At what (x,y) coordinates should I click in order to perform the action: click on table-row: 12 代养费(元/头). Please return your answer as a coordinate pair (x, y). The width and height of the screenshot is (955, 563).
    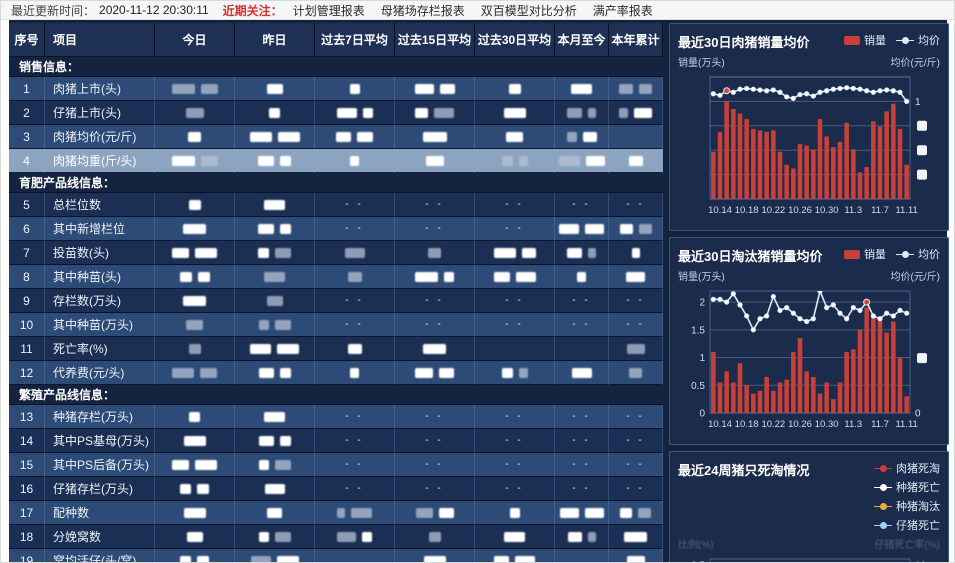
    Looking at the image, I should click on (336, 373).